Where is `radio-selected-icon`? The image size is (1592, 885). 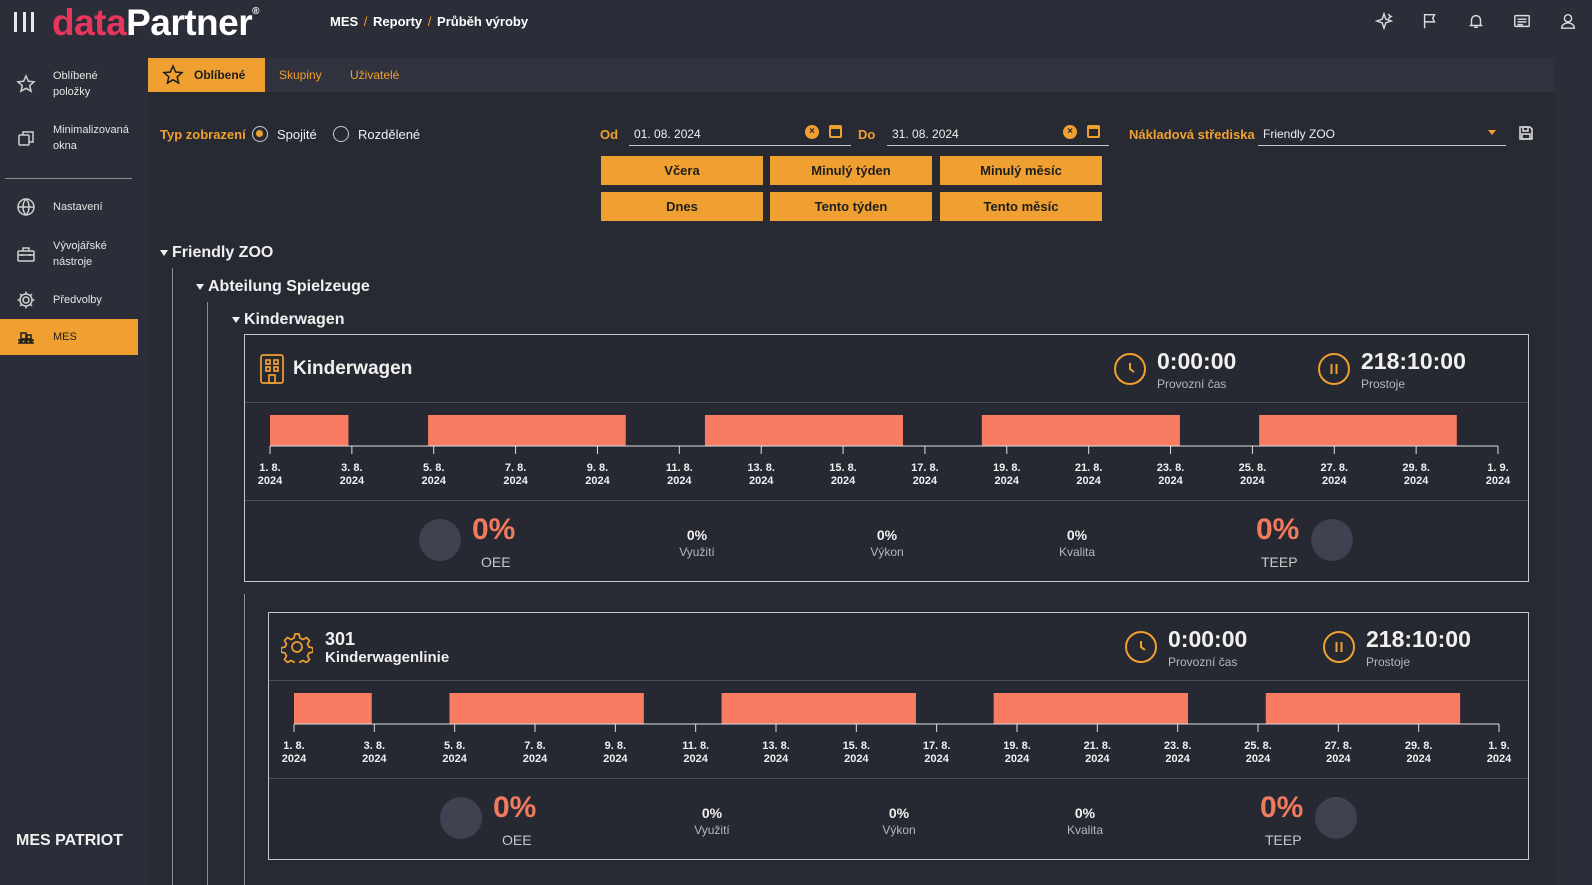
radio-selected-icon is located at coordinates (260, 134).